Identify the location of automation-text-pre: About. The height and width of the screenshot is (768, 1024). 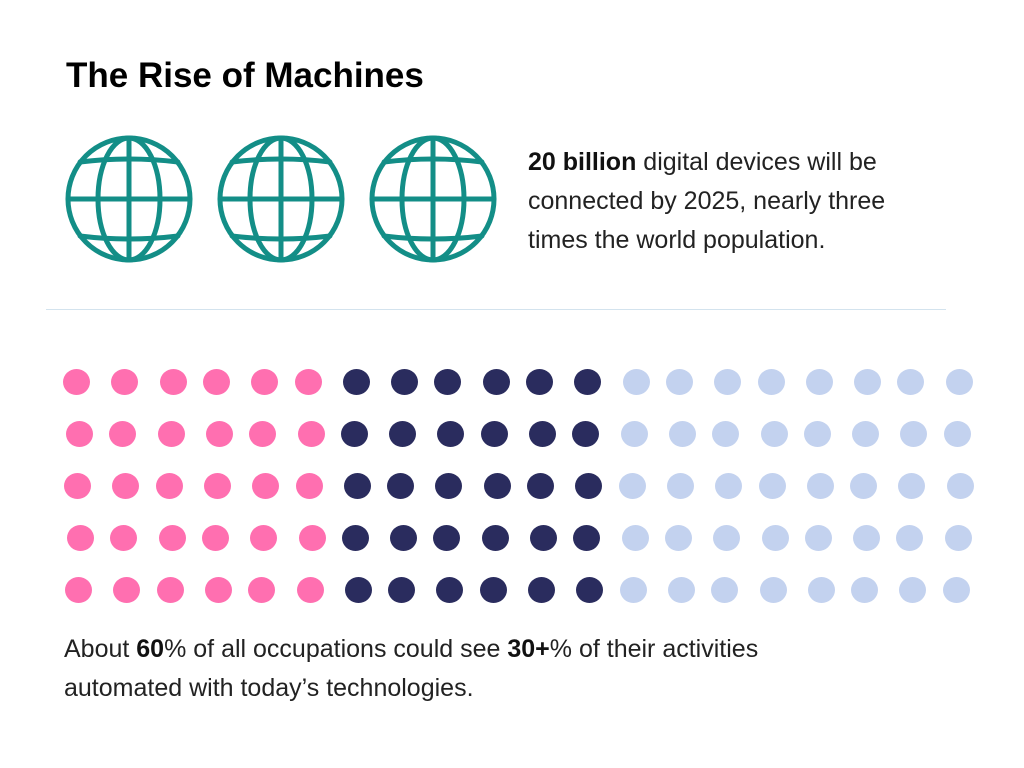
(100, 649).